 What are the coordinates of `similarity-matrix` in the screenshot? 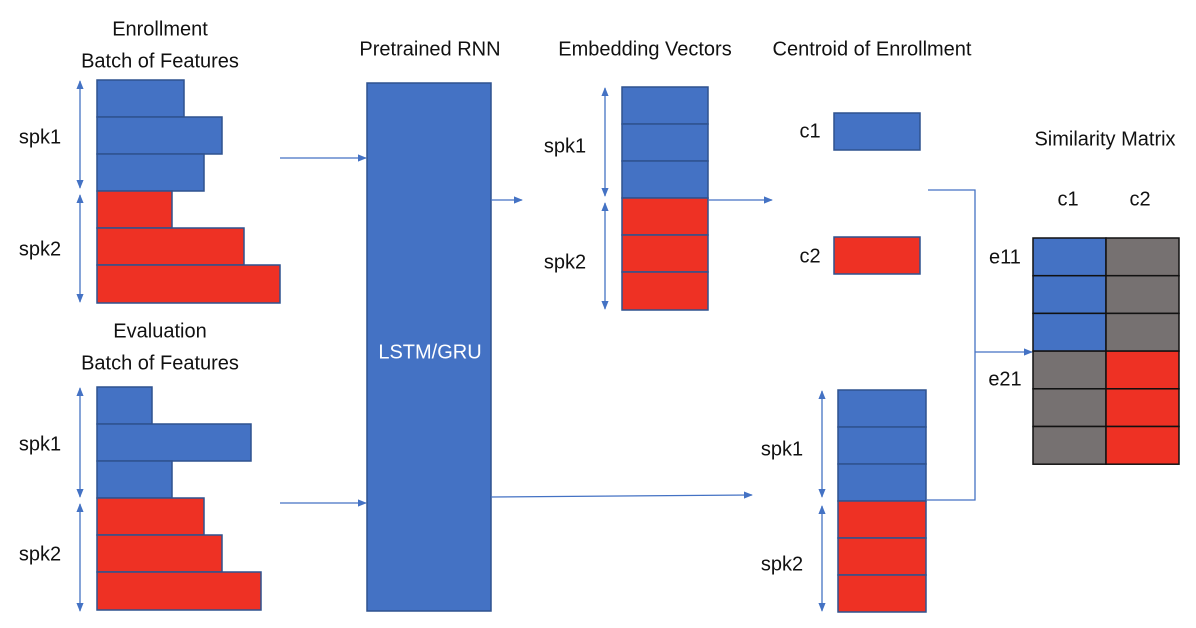 It's located at (1106, 351).